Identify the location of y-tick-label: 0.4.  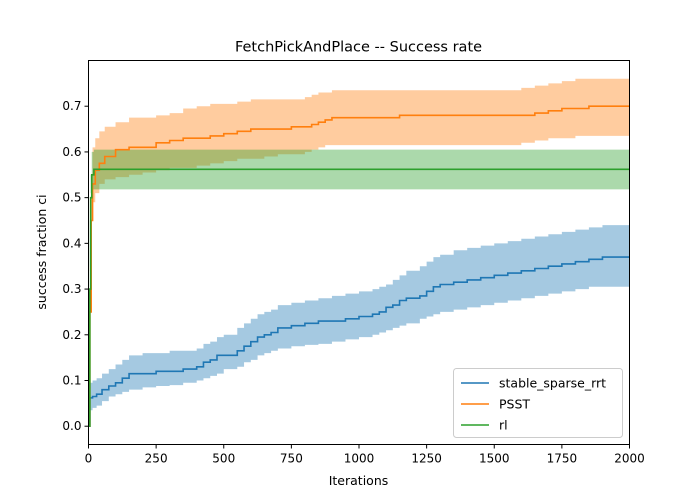
(71, 243).